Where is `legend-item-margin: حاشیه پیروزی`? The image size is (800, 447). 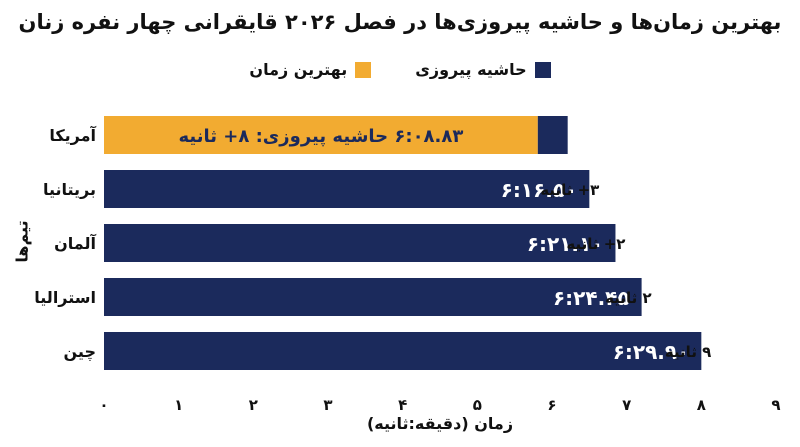
legend-item-margin: حاشیه پیروزی is located at coordinates (483, 69).